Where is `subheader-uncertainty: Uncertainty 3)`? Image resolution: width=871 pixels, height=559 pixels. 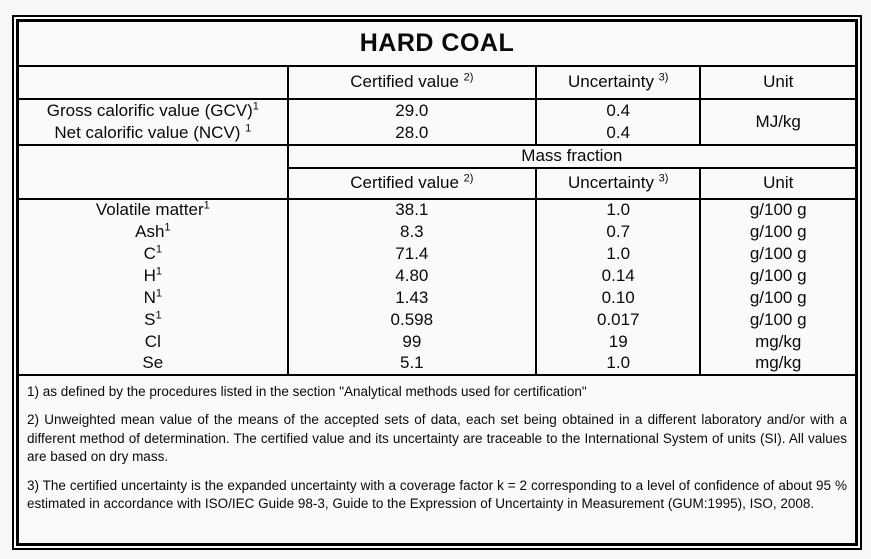 subheader-uncertainty: Uncertainty 3) is located at coordinates (618, 183).